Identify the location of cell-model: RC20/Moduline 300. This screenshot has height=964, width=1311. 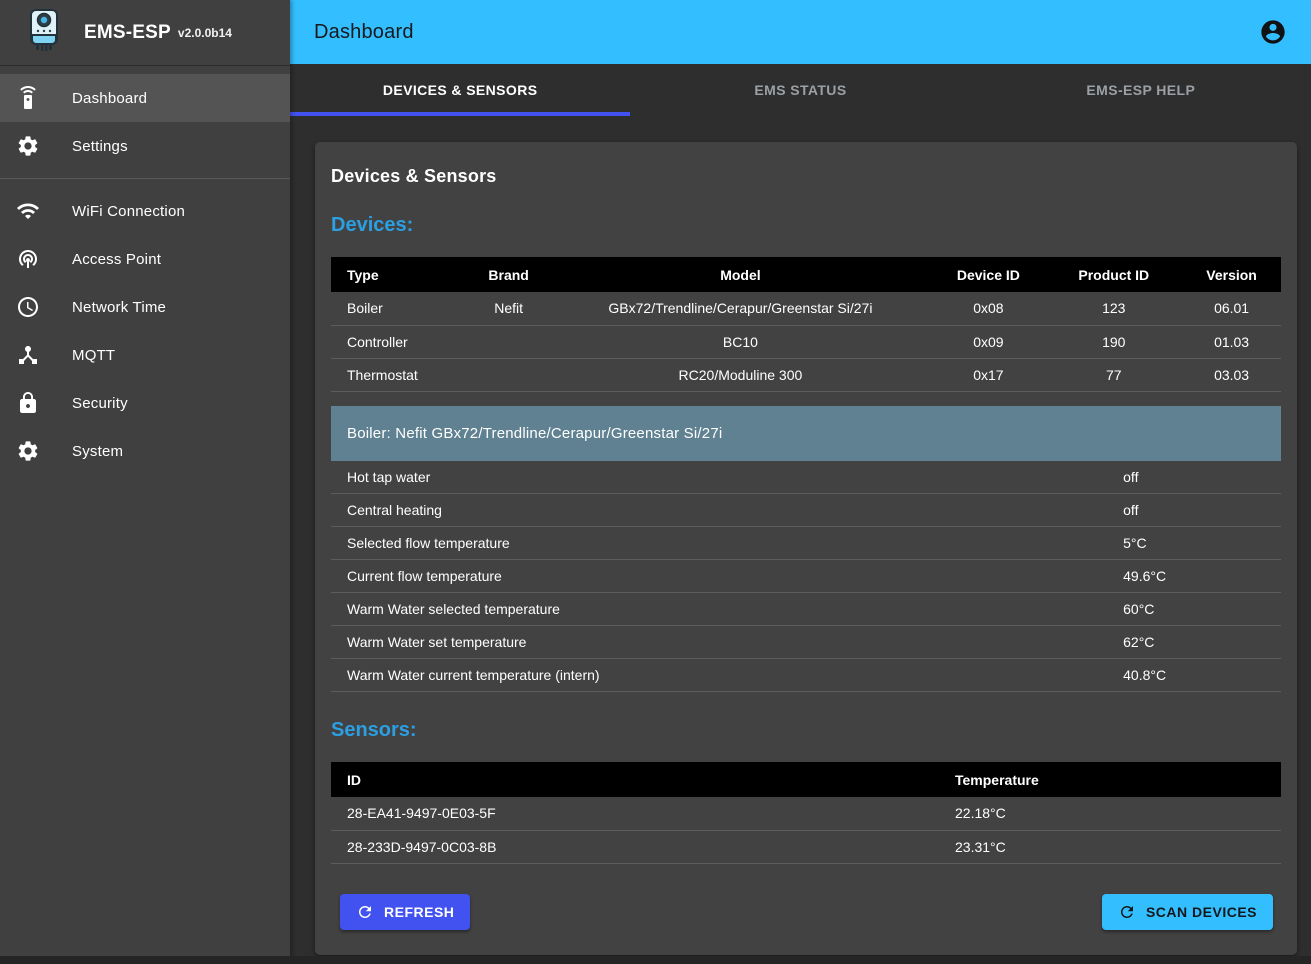
(740, 375).